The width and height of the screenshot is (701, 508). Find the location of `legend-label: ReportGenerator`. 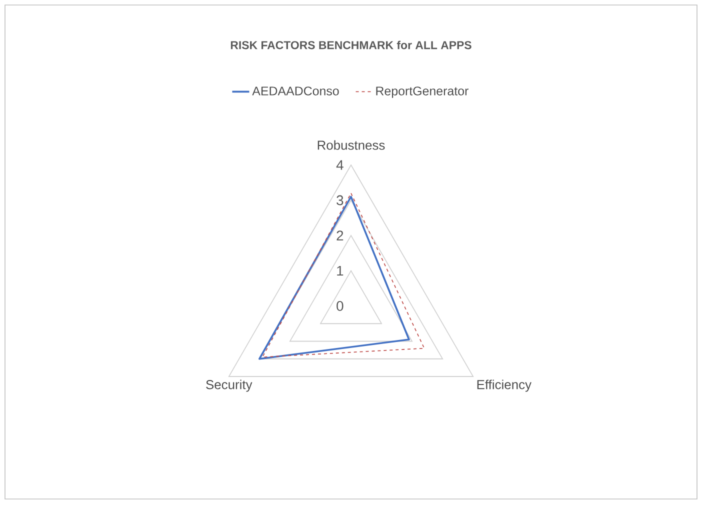

legend-label: ReportGenerator is located at coordinates (422, 92).